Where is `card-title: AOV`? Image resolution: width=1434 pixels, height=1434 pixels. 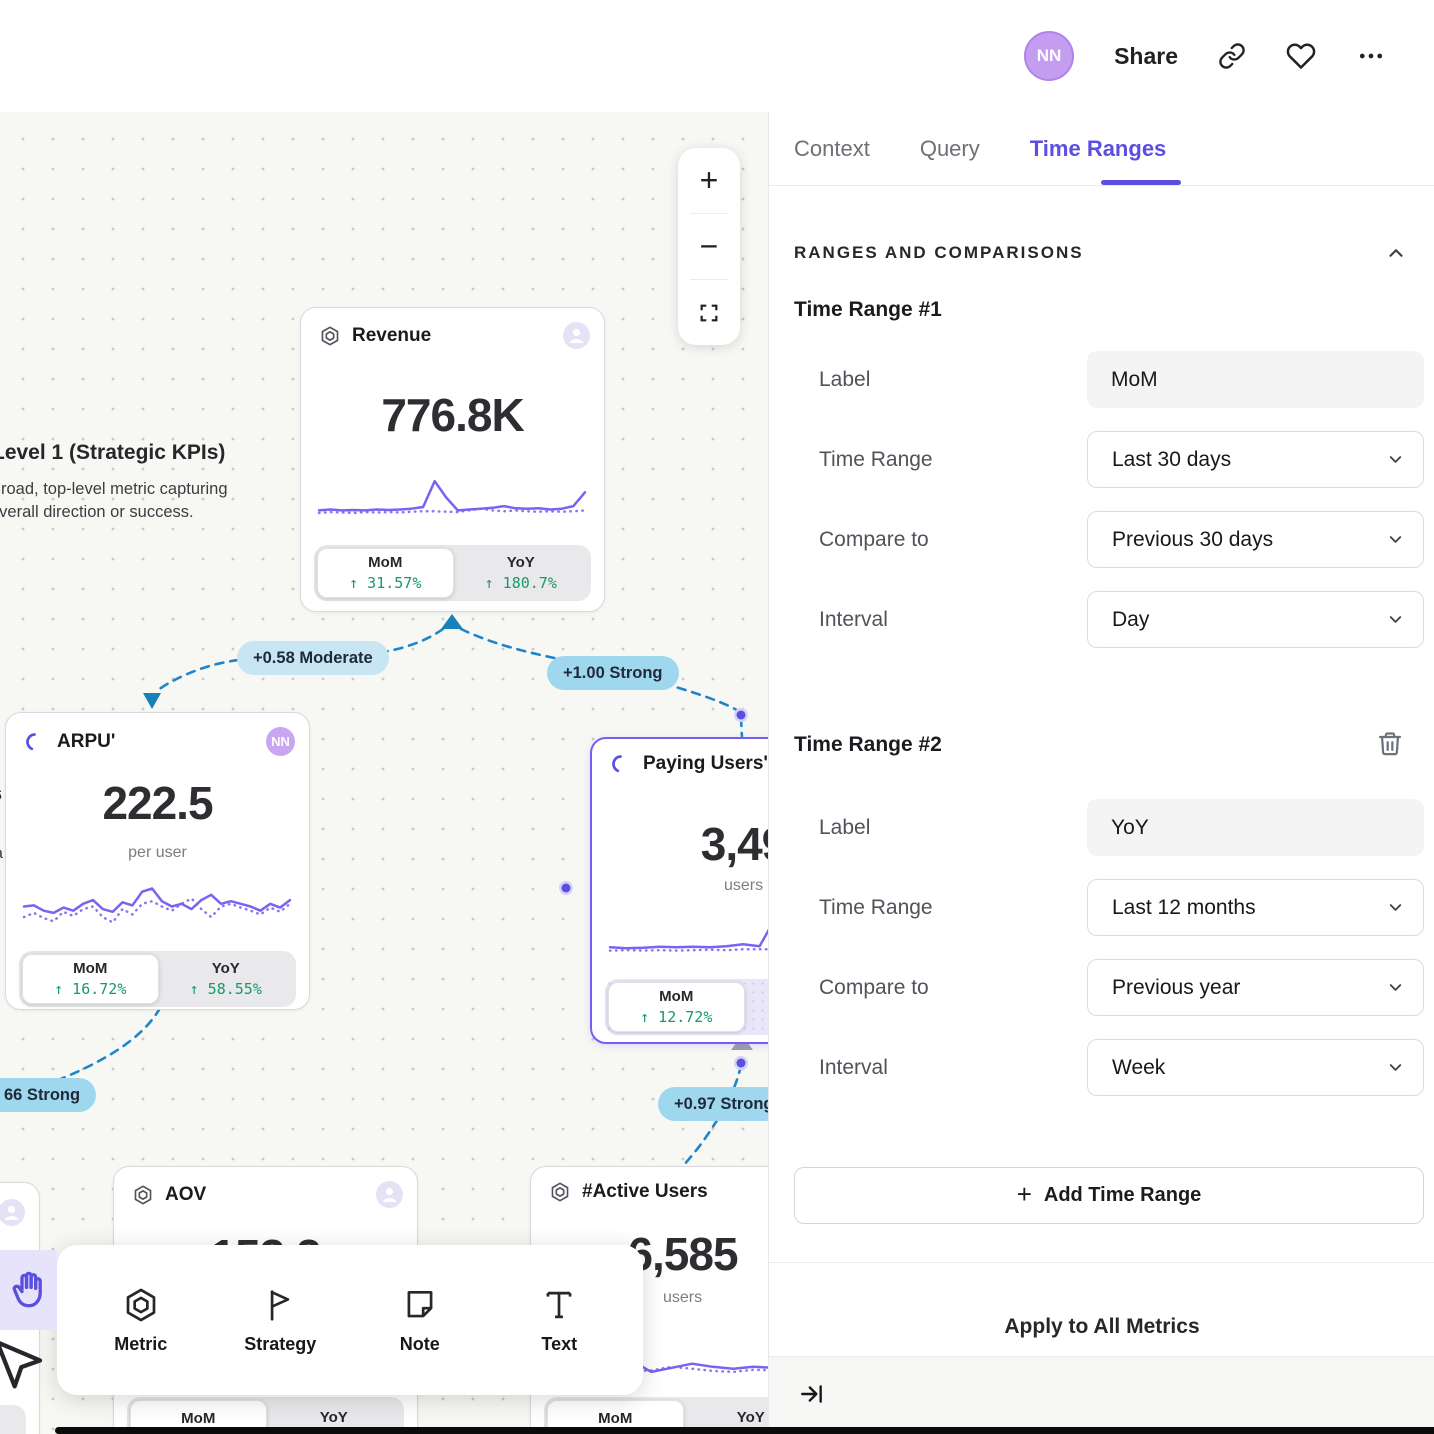 card-title: AOV is located at coordinates (186, 1194).